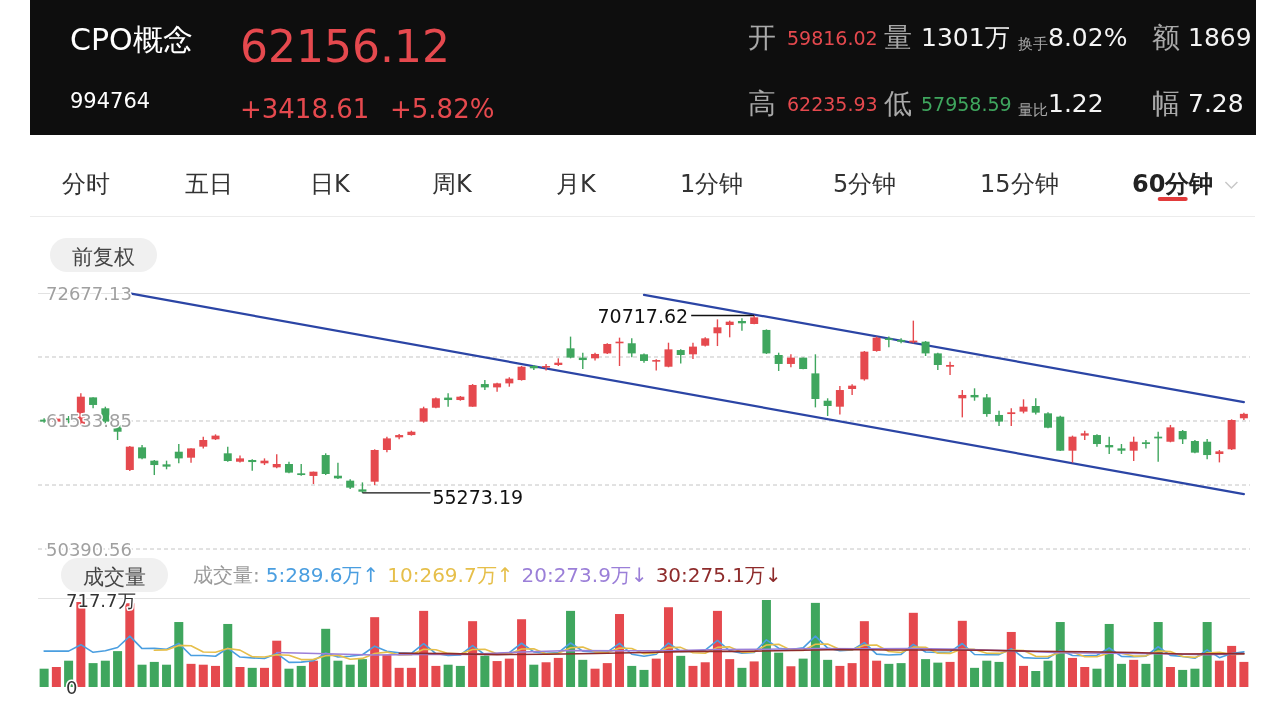 The width and height of the screenshot is (1280, 718). Describe the element at coordinates (1019, 184) in the screenshot. I see `text: 15分钟` at that location.